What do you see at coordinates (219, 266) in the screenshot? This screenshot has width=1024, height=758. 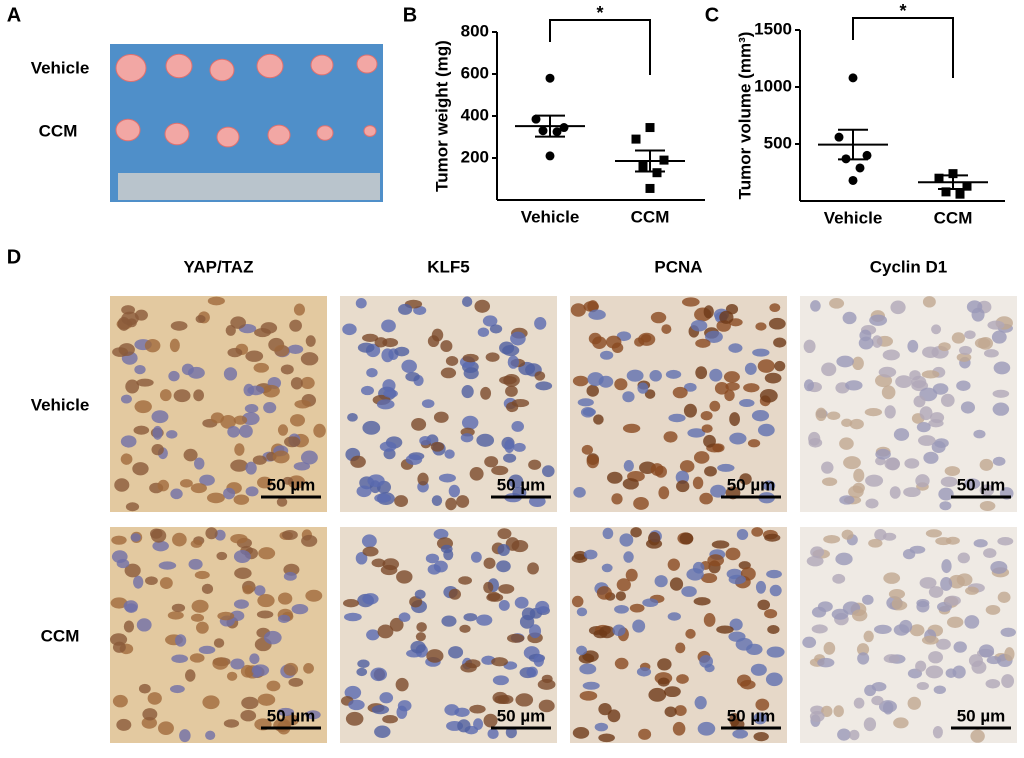 I see `column-label: YAP/TAZ` at bounding box center [219, 266].